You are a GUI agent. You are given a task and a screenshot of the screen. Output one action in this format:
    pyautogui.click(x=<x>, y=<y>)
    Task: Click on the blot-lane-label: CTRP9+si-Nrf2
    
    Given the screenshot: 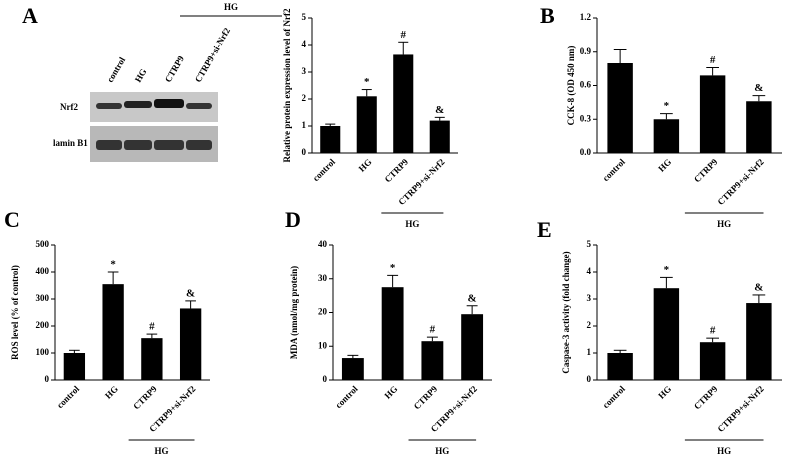 What is the action you would take?
    pyautogui.click(x=212, y=55)
    